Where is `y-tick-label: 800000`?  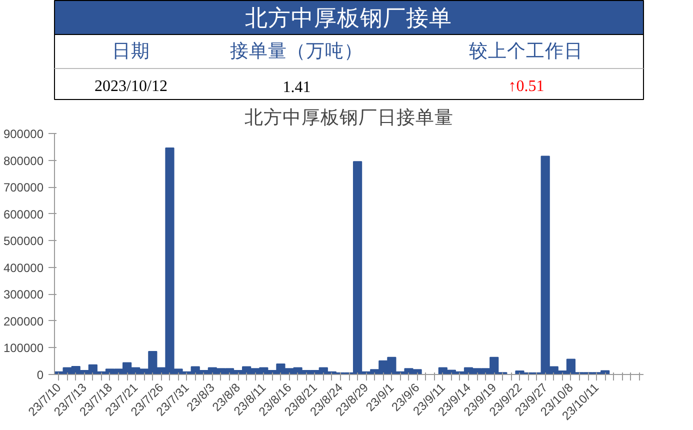 y-tick-label: 800000 is located at coordinates (23, 161).